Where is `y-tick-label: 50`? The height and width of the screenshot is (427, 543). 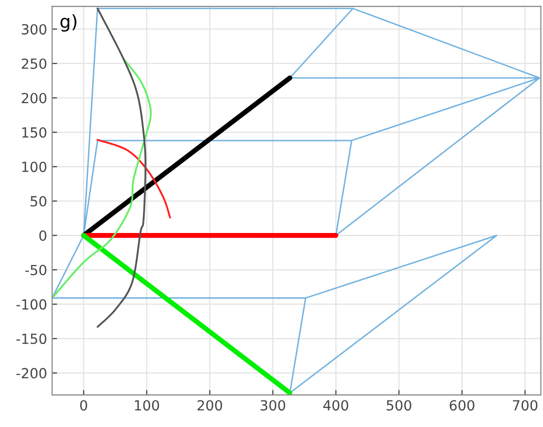 y-tick-label: 50 is located at coordinates (38, 201).